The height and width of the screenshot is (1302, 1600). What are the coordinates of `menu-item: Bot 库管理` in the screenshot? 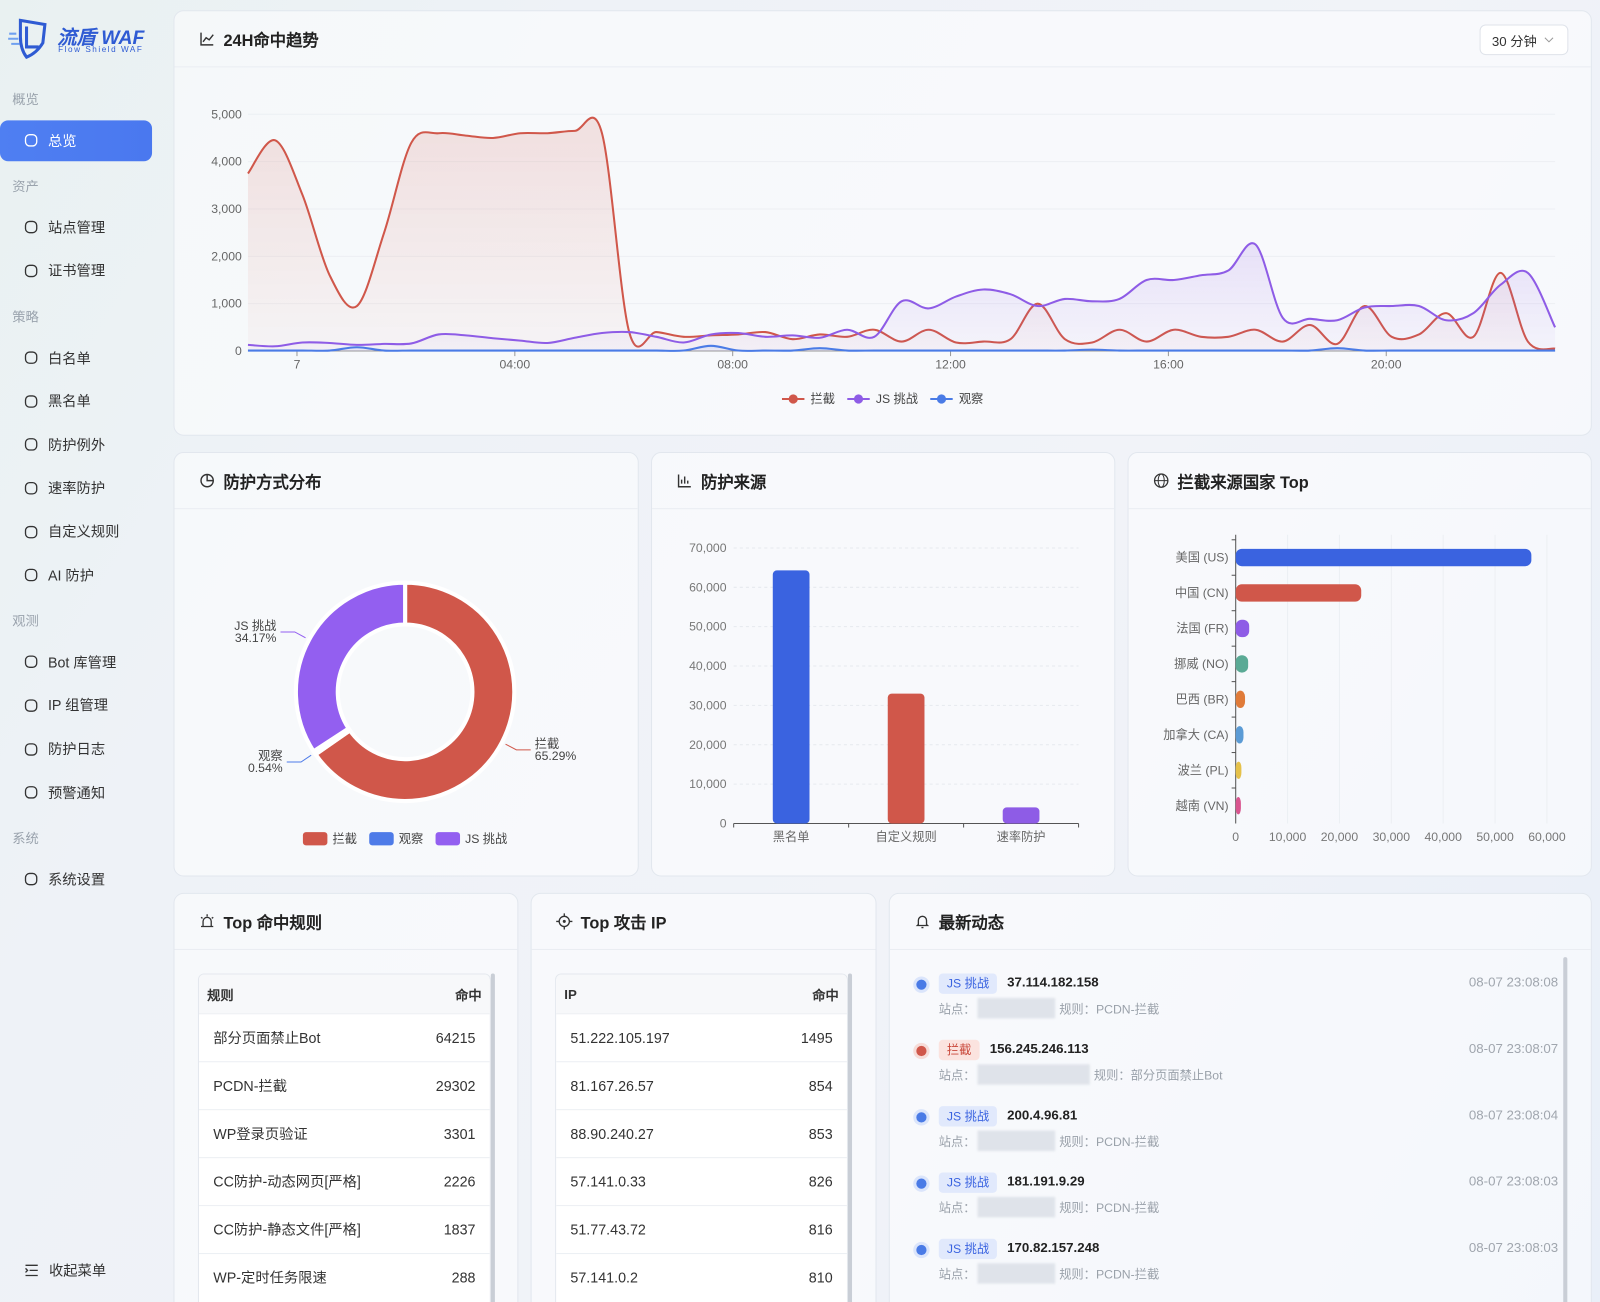 It's located at (76, 662).